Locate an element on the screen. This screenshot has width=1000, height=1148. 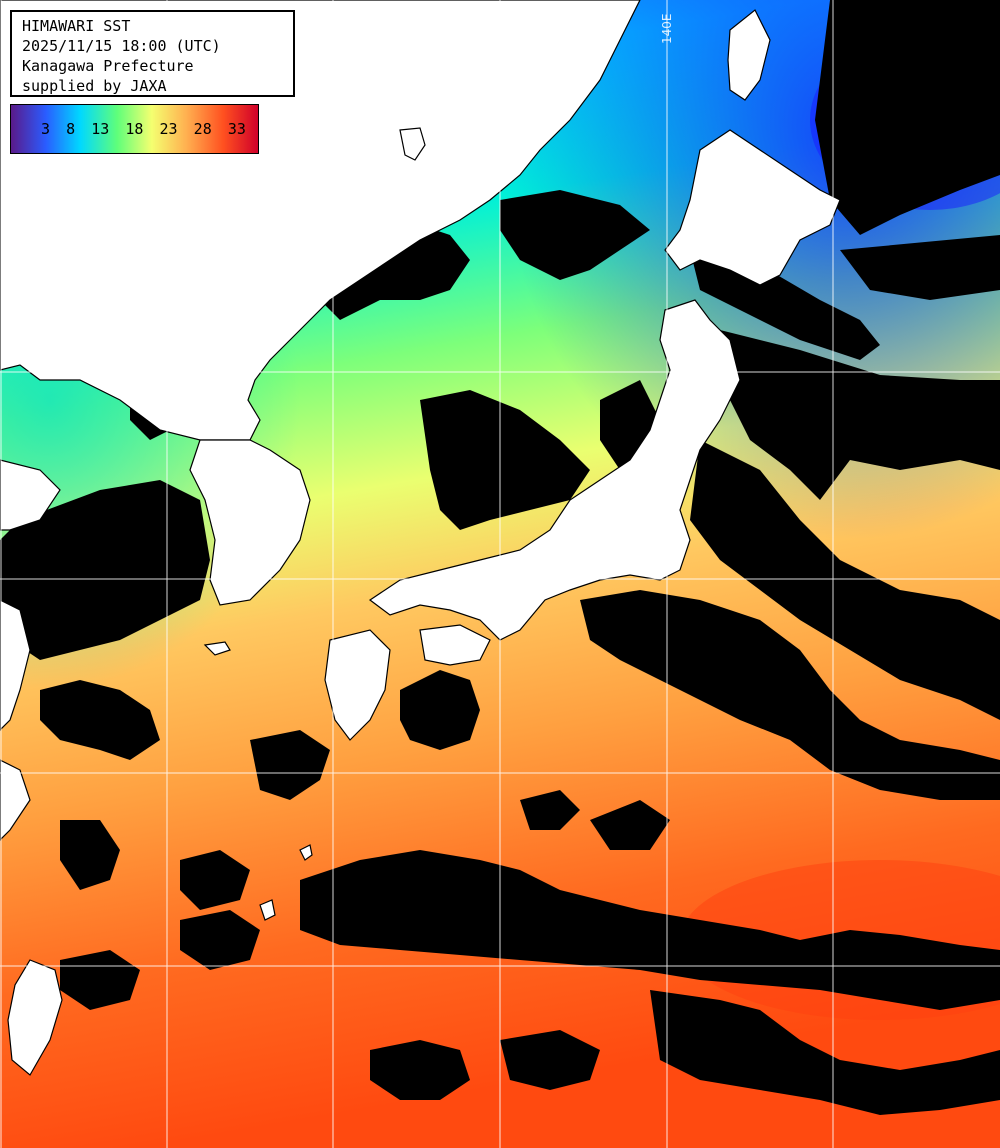
land-korea is located at coordinates (250, 522).